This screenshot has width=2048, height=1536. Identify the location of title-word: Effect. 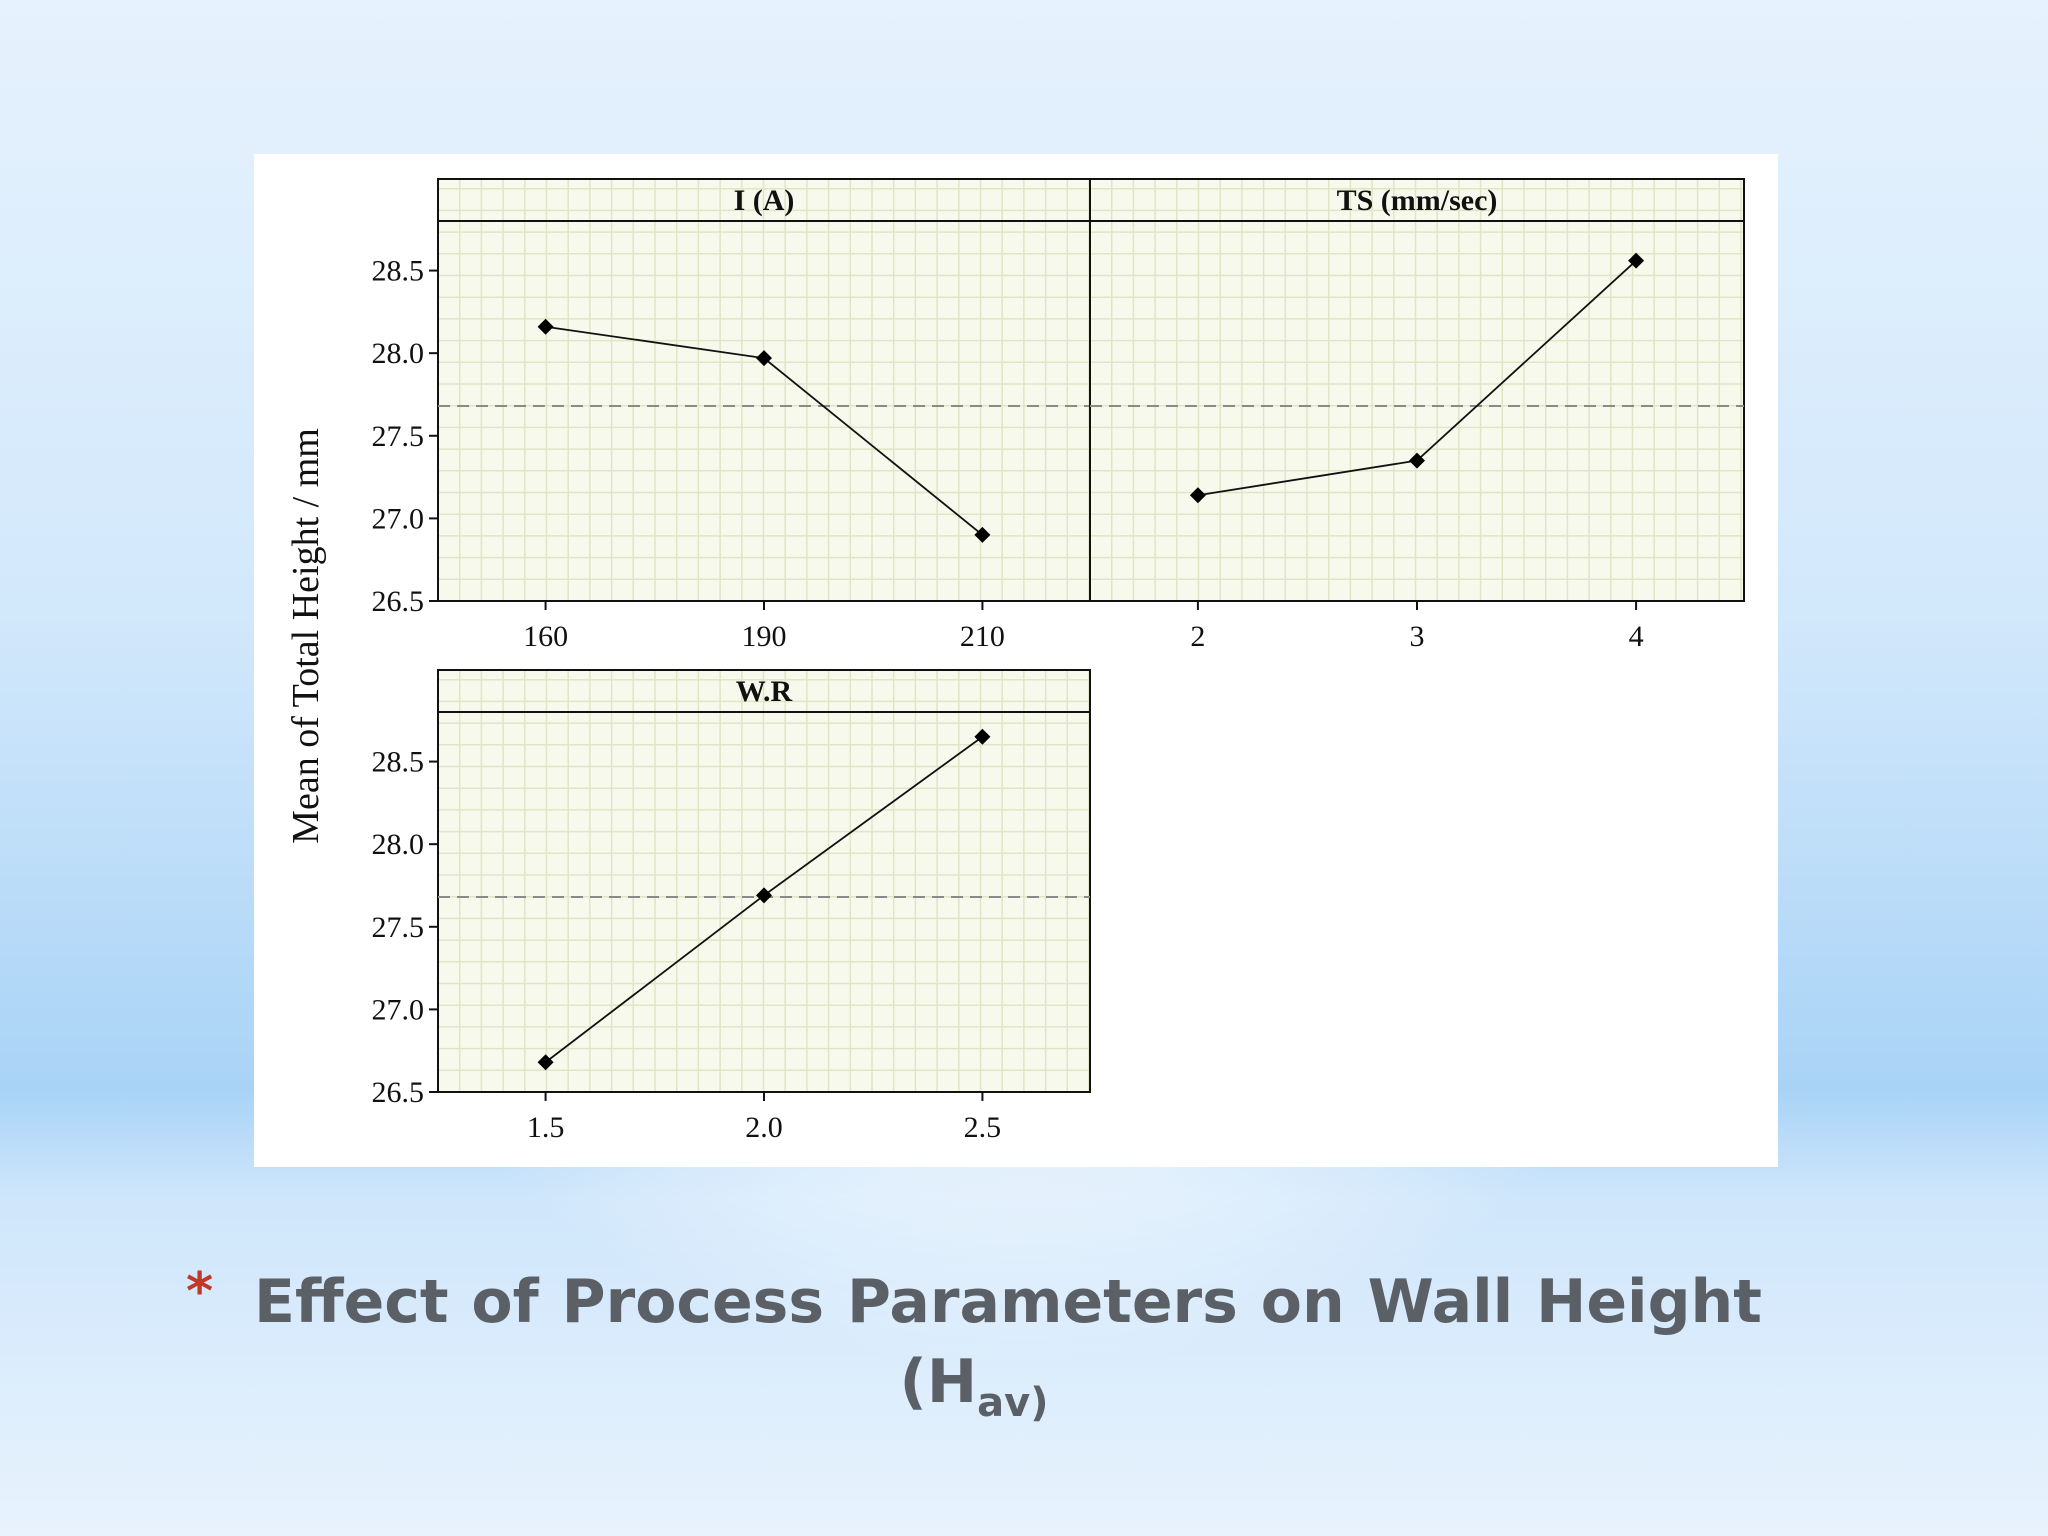
(351, 1302).